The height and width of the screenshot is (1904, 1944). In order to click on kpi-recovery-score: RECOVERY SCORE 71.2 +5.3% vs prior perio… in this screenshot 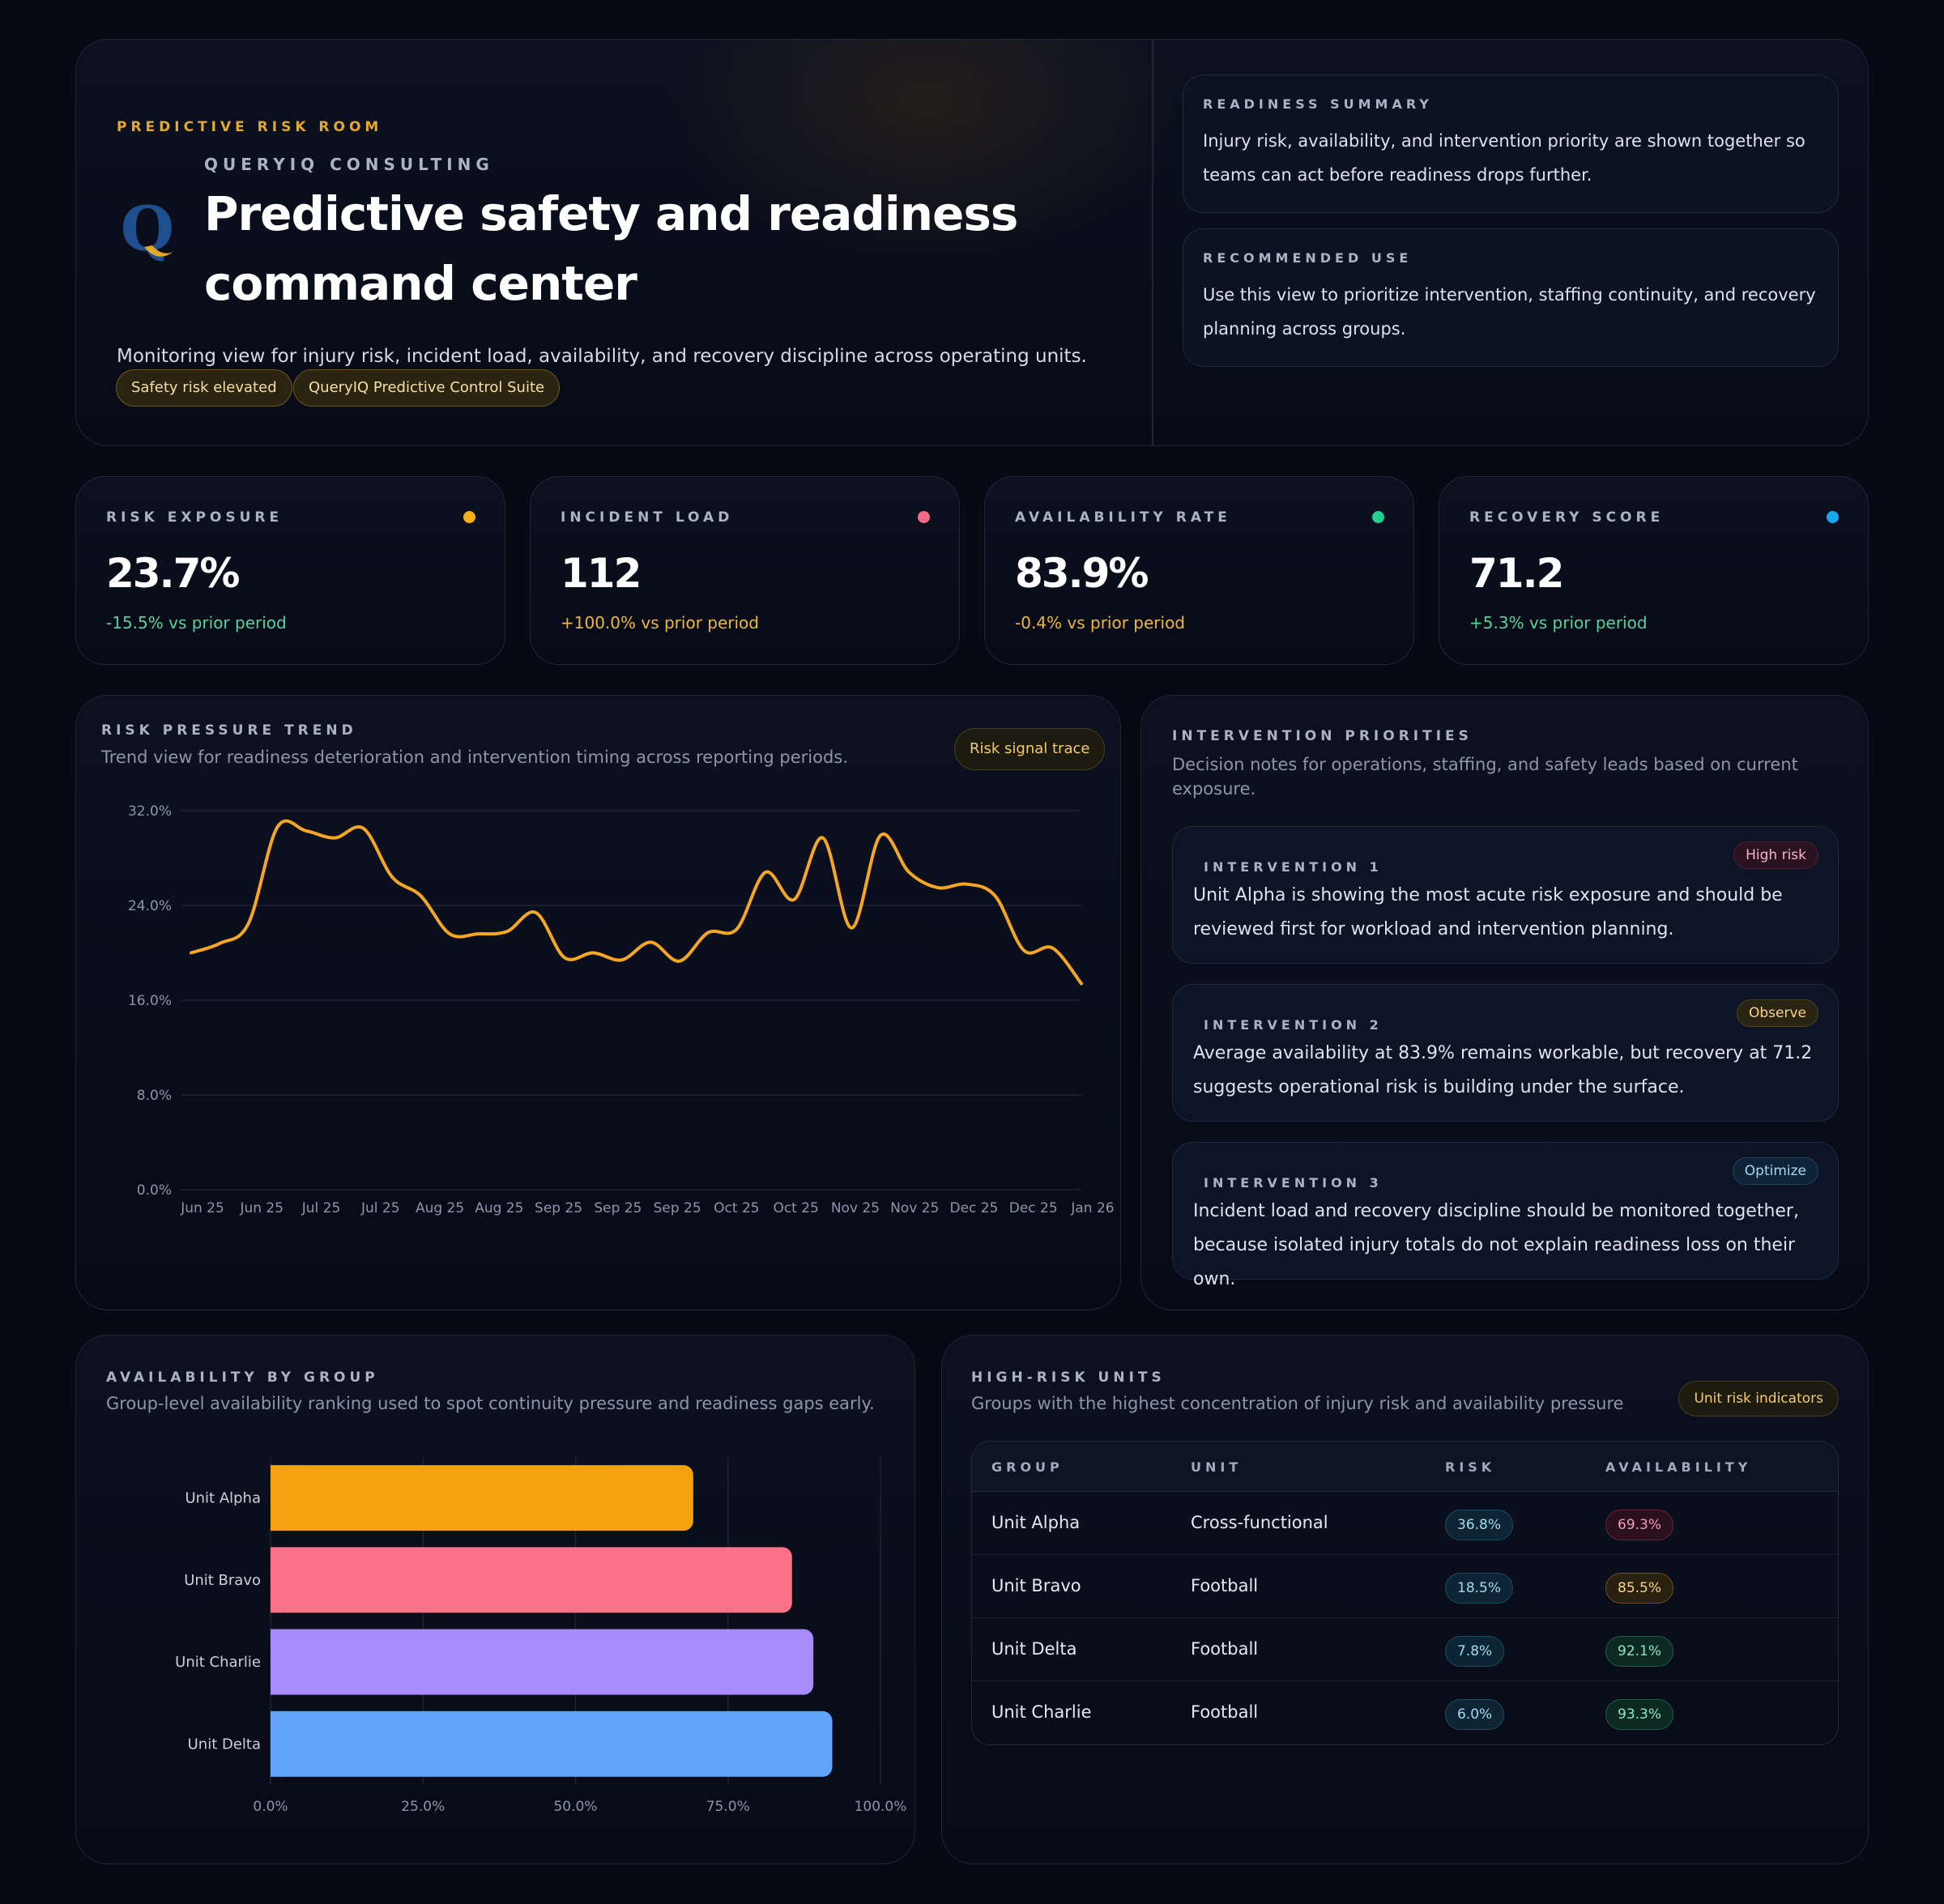, I will do `click(1654, 571)`.